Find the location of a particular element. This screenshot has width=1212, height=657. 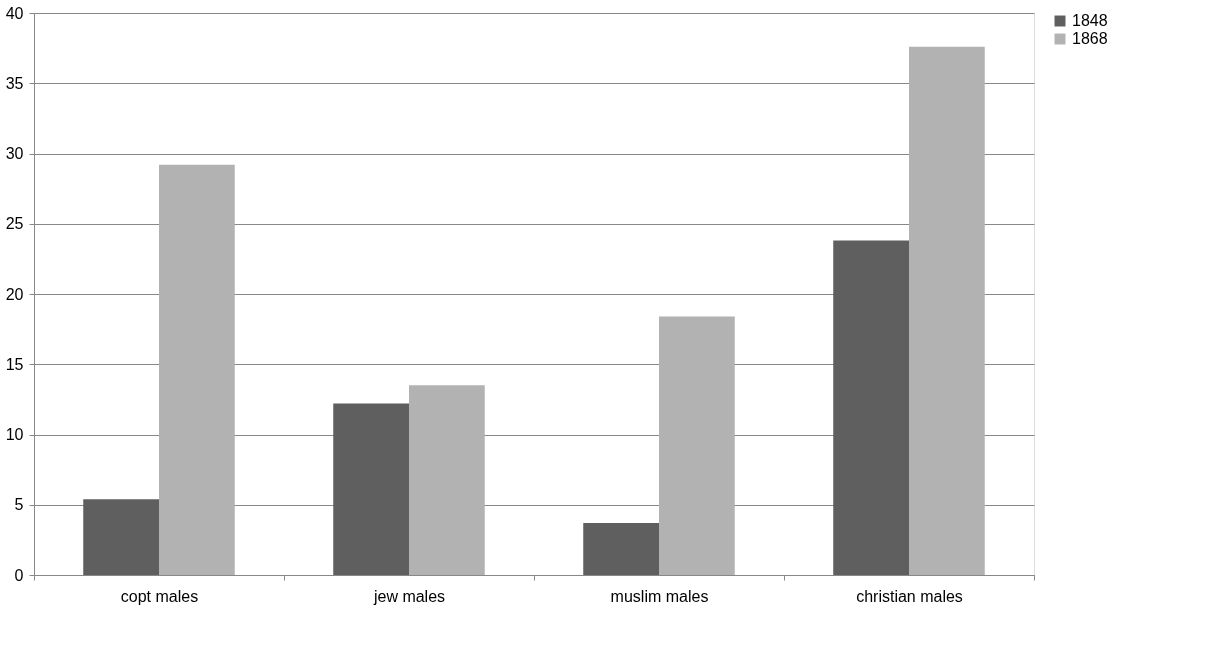

y-tick-label: 10 is located at coordinates (14, 434).